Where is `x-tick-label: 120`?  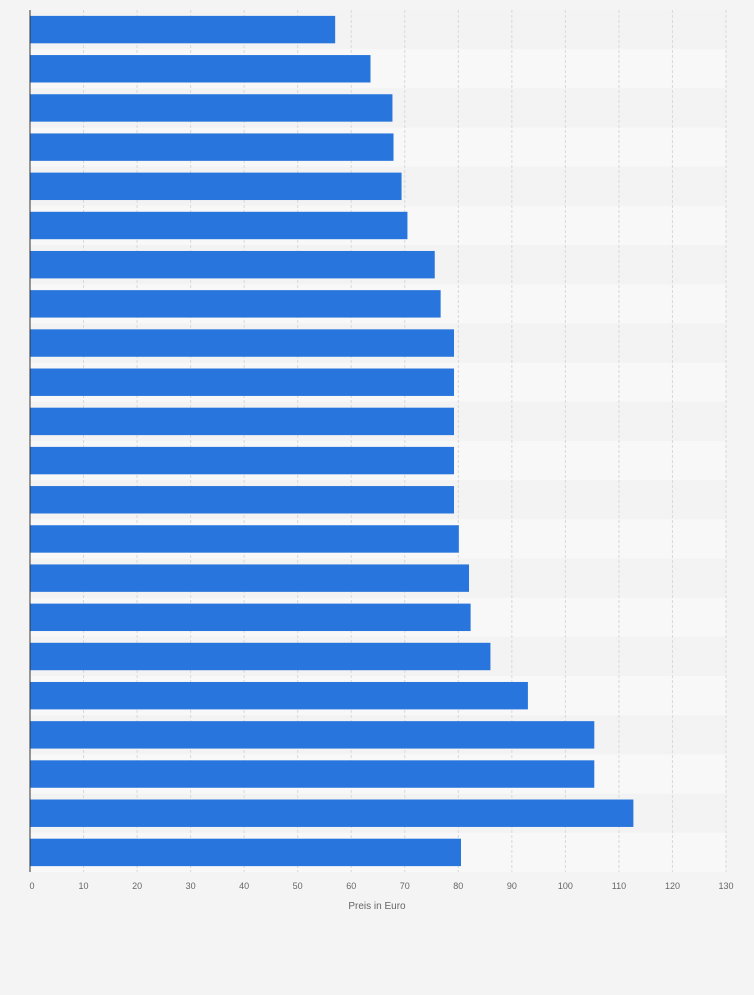 x-tick-label: 120 is located at coordinates (672, 886).